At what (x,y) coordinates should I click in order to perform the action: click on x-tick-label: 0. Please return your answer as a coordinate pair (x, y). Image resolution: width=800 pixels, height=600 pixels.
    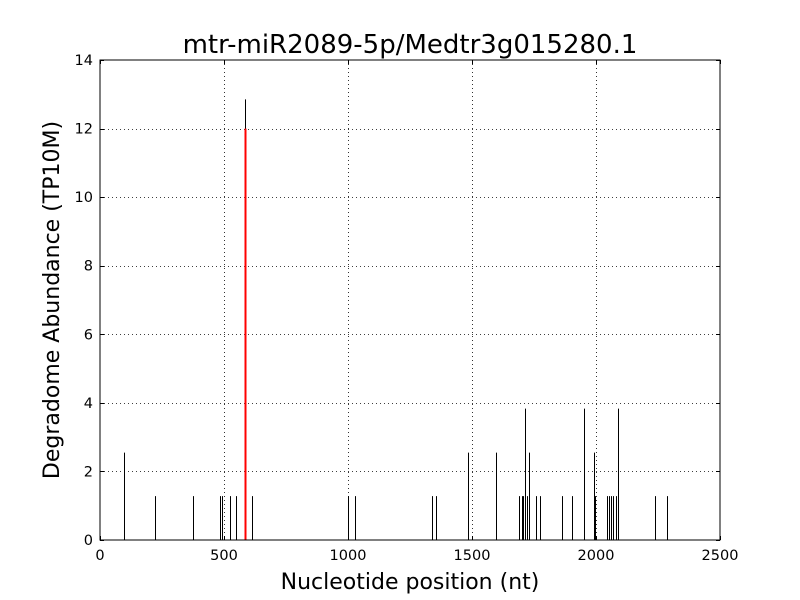
    Looking at the image, I should click on (99, 556).